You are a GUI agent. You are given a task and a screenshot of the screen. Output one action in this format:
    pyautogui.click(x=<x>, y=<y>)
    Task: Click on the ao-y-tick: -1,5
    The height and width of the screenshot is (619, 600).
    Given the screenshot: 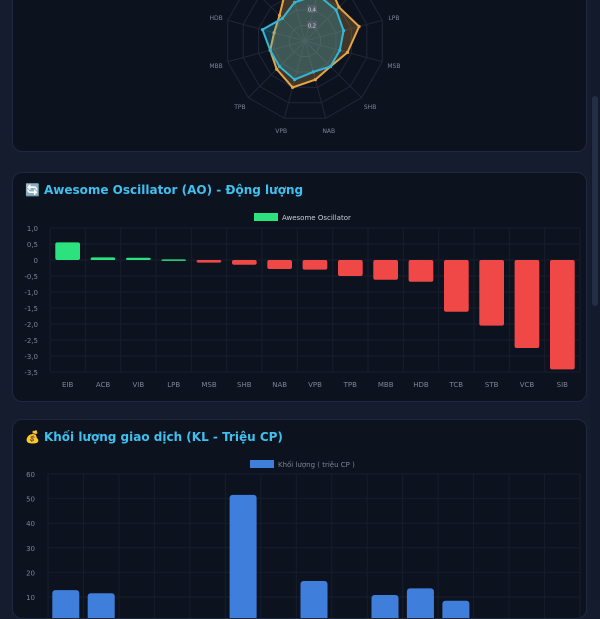 What is the action you would take?
    pyautogui.click(x=31, y=309)
    